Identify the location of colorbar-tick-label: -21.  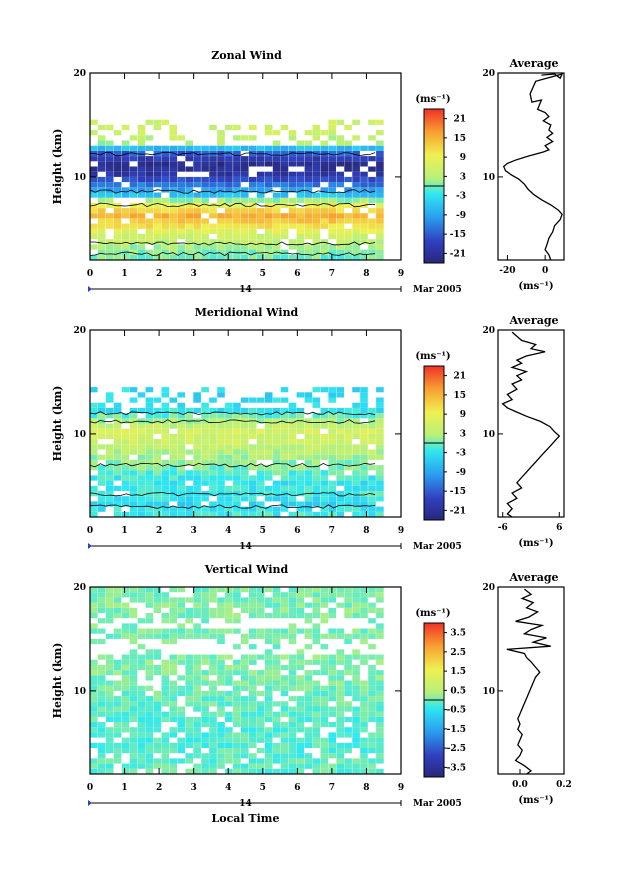
(458, 511).